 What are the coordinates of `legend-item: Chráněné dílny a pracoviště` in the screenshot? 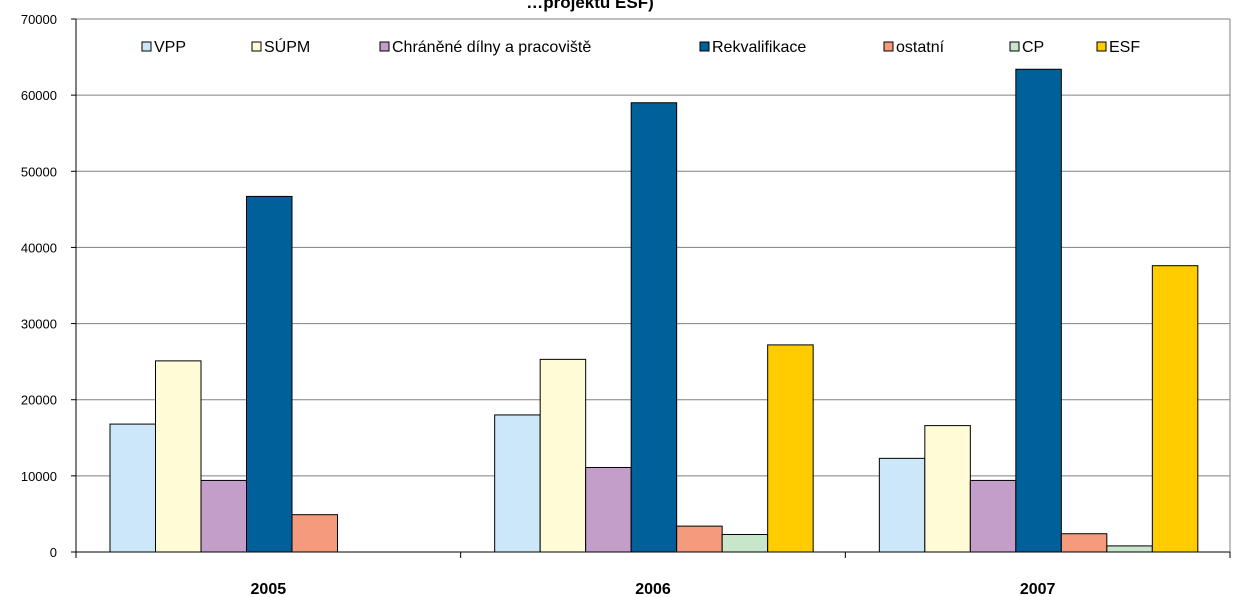 It's located at (485, 47).